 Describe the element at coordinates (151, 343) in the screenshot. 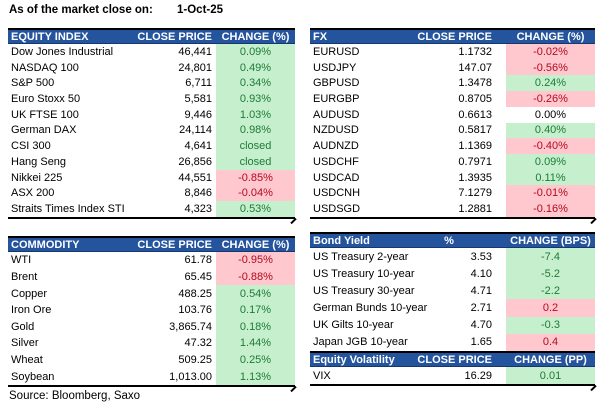

I see `table-row: Silver 47.32 1.44%` at that location.